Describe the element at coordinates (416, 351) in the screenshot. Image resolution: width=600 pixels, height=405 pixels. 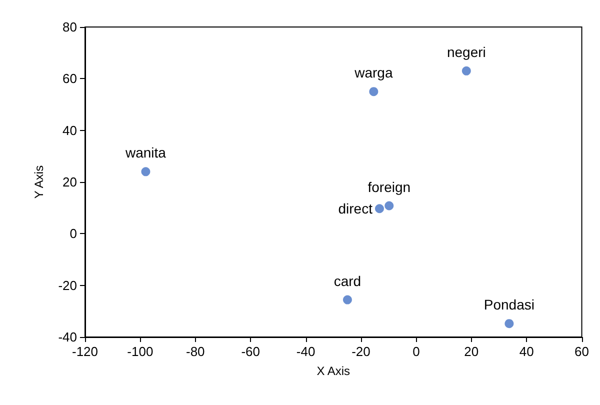
I see `x-tick-label: 0` at that location.